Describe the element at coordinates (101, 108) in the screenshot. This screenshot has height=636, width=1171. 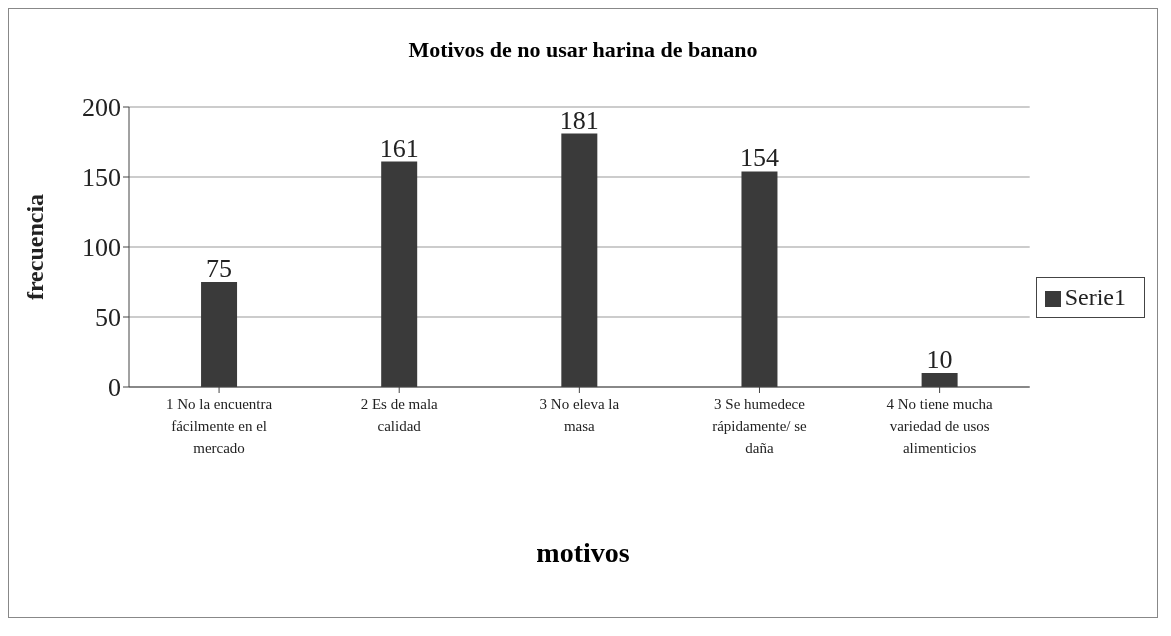
I see `y-tick-label: 200` at that location.